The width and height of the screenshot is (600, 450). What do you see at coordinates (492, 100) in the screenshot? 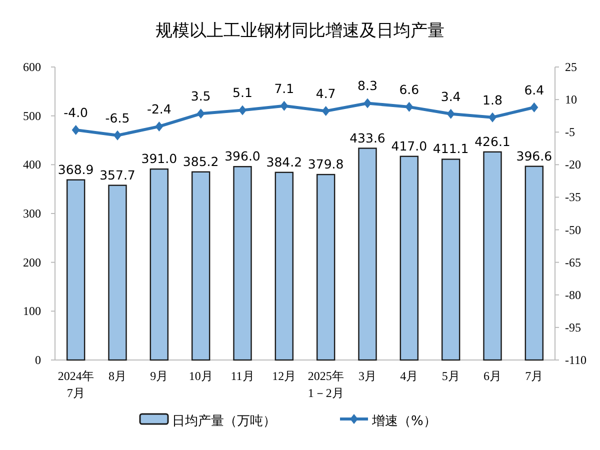
I see `data-label: 1.8` at bounding box center [492, 100].